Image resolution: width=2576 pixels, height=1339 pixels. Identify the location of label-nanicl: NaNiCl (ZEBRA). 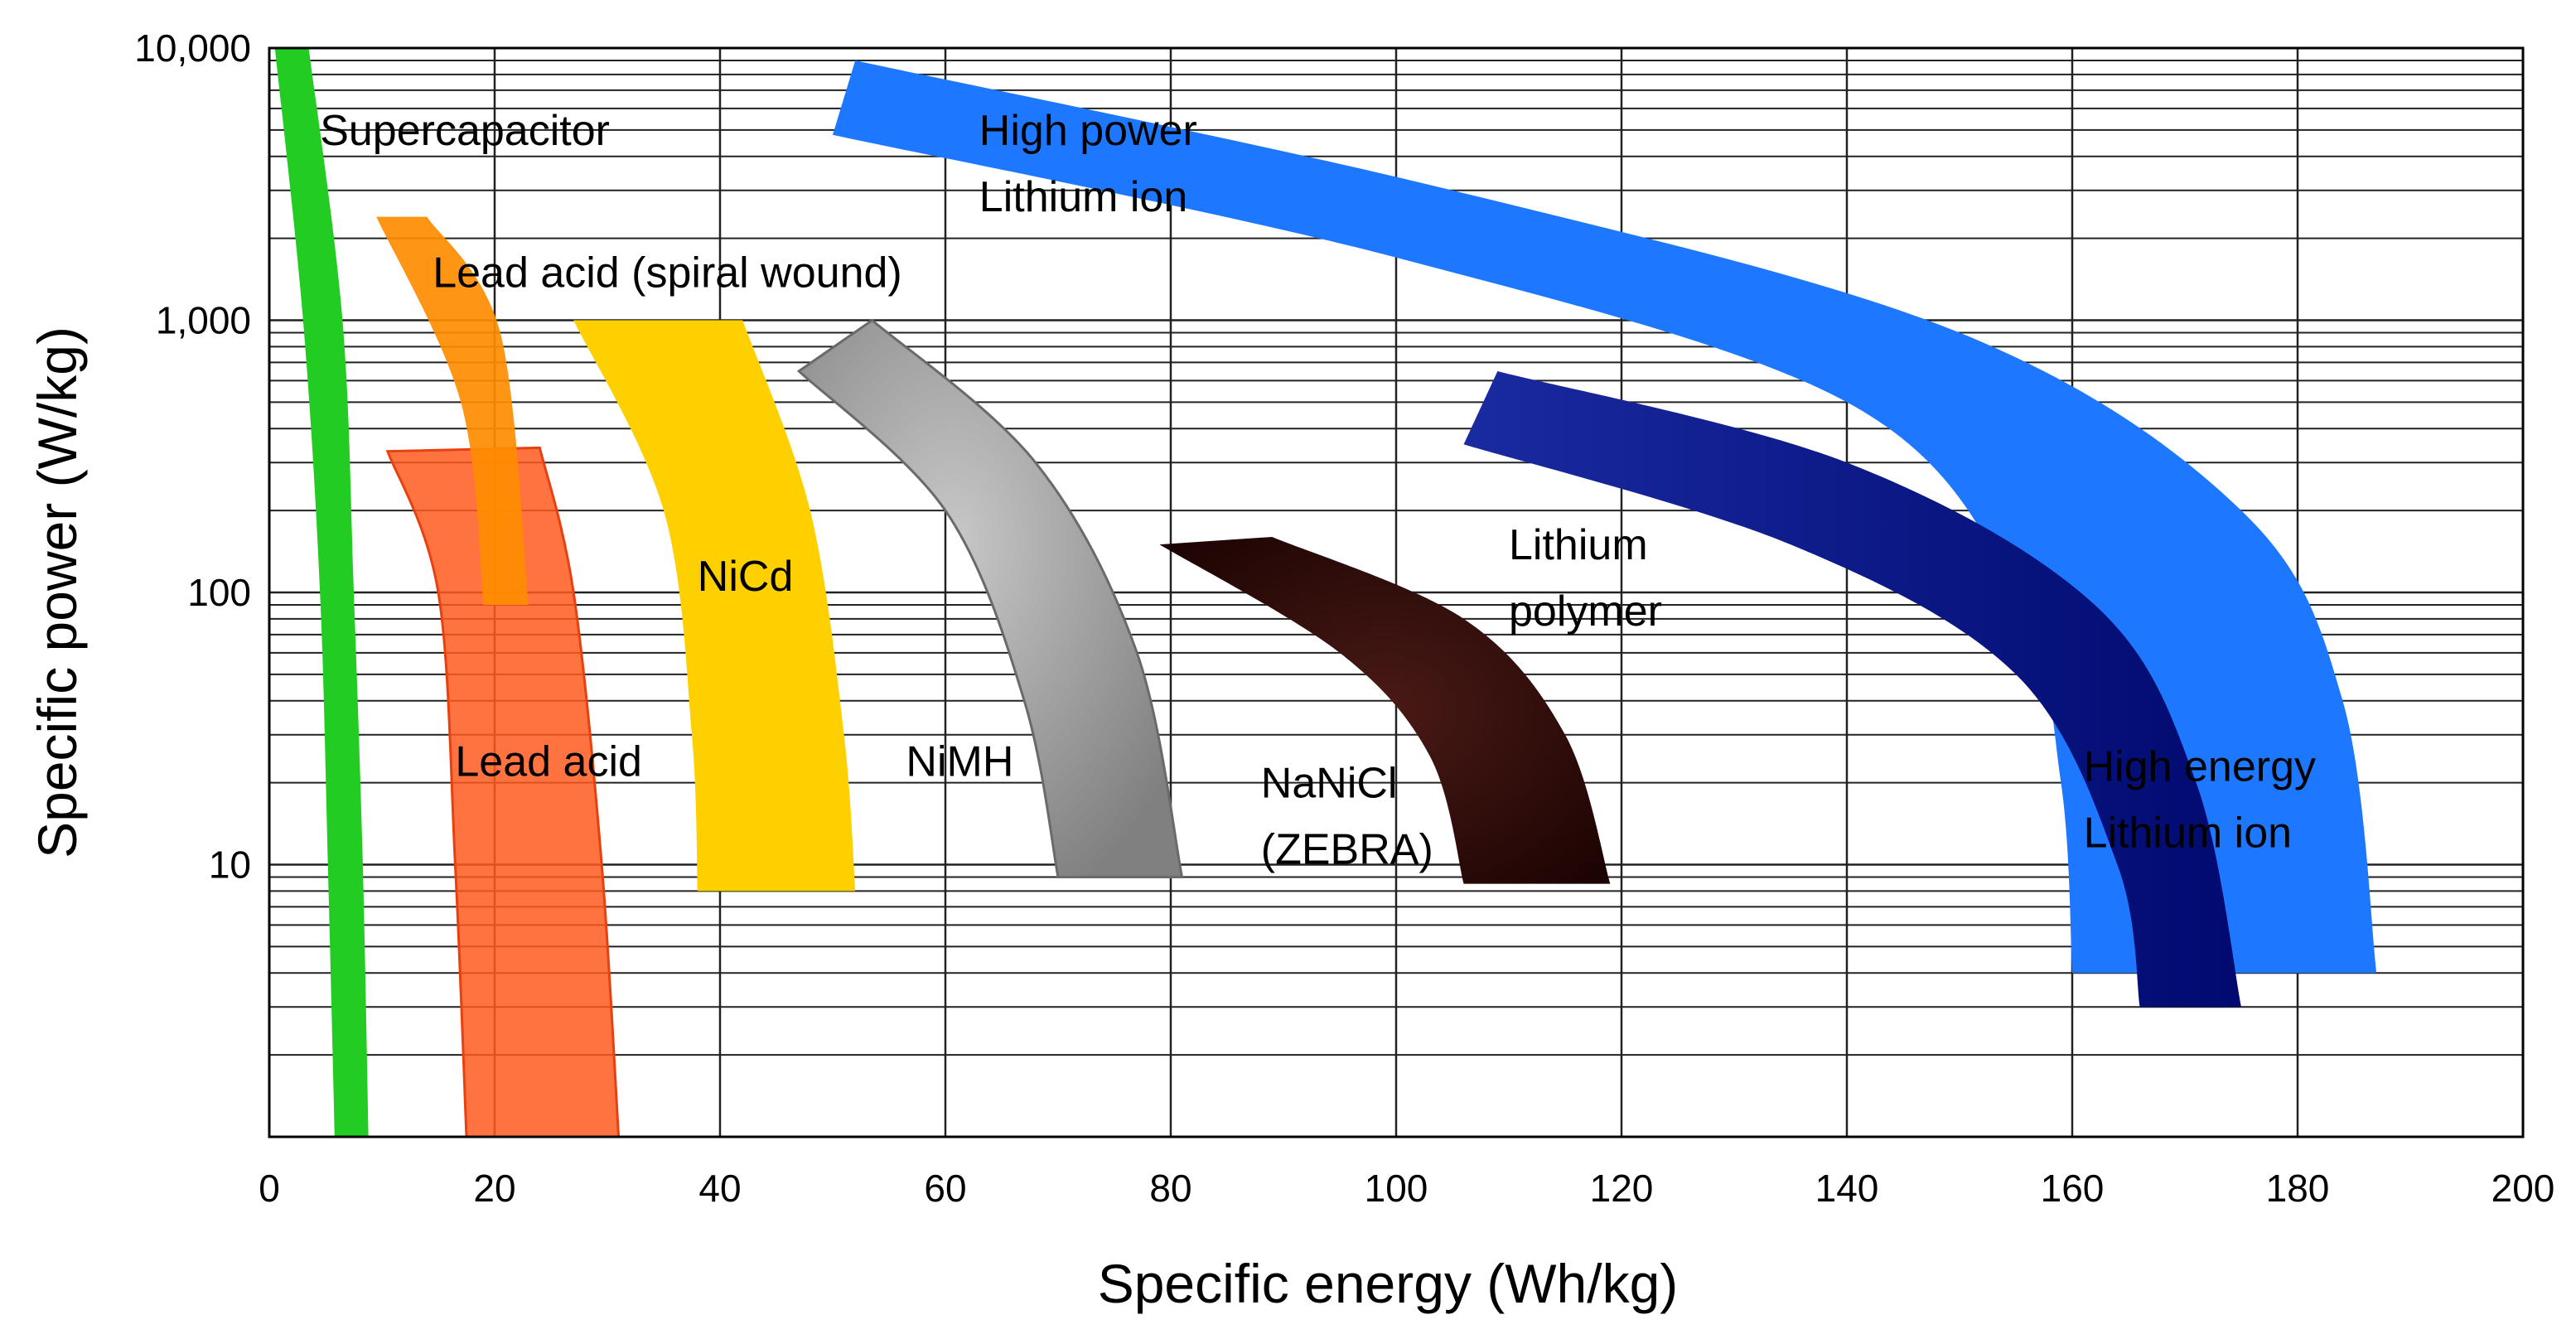
(1347, 817).